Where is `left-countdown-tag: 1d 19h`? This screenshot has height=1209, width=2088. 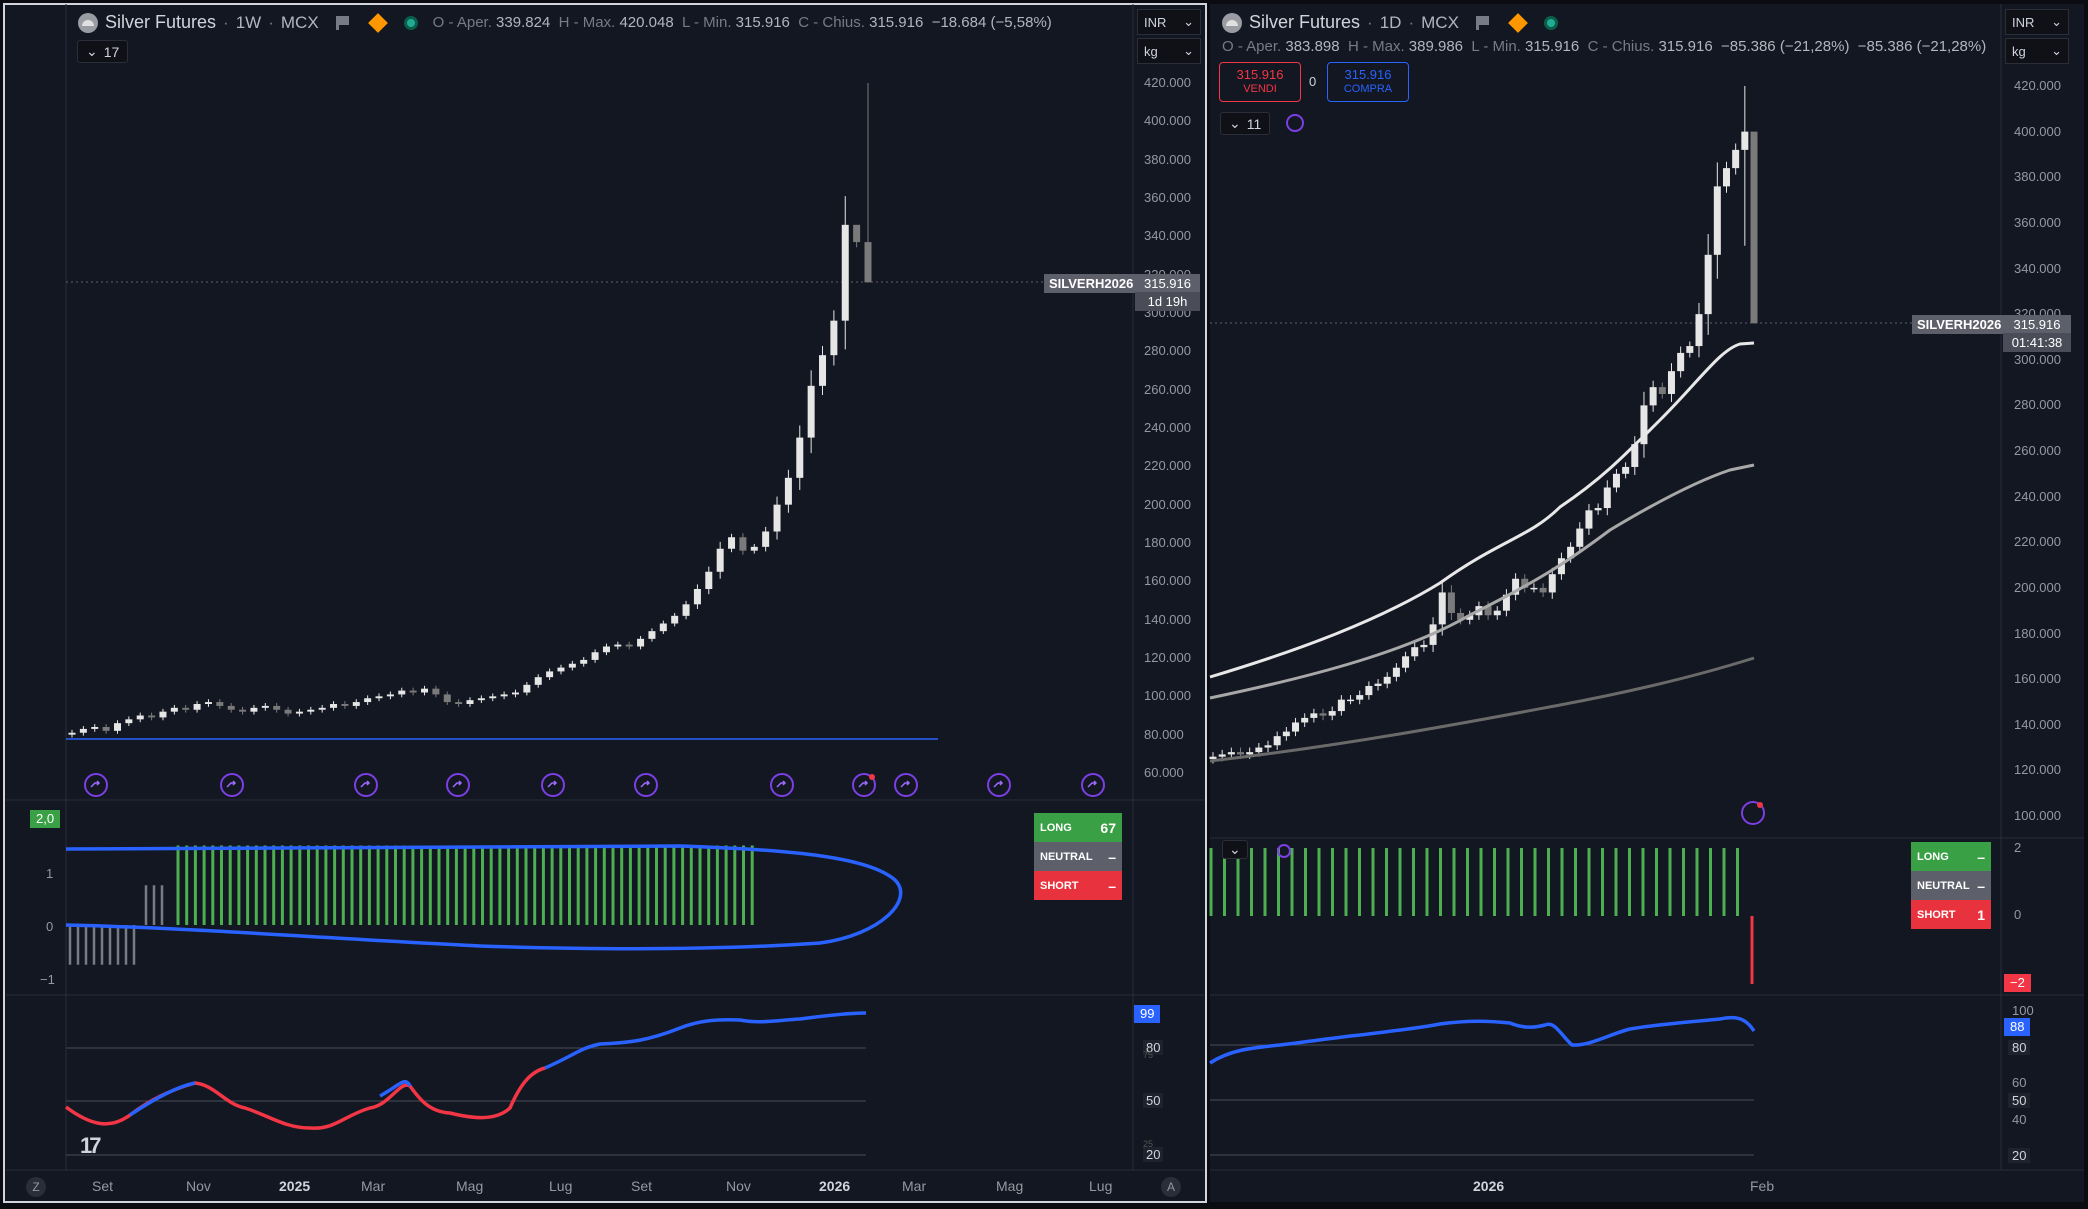 left-countdown-tag: 1d 19h is located at coordinates (1167, 301).